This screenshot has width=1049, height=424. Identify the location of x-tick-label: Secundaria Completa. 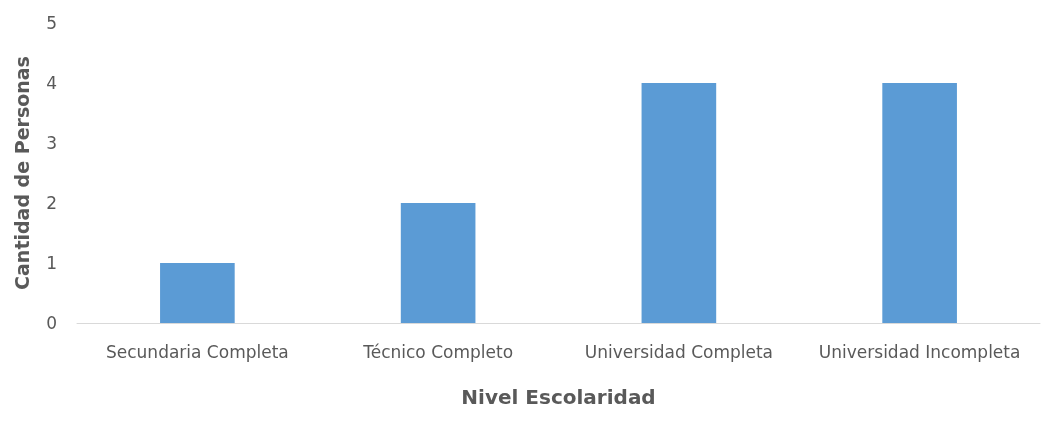
(197, 351).